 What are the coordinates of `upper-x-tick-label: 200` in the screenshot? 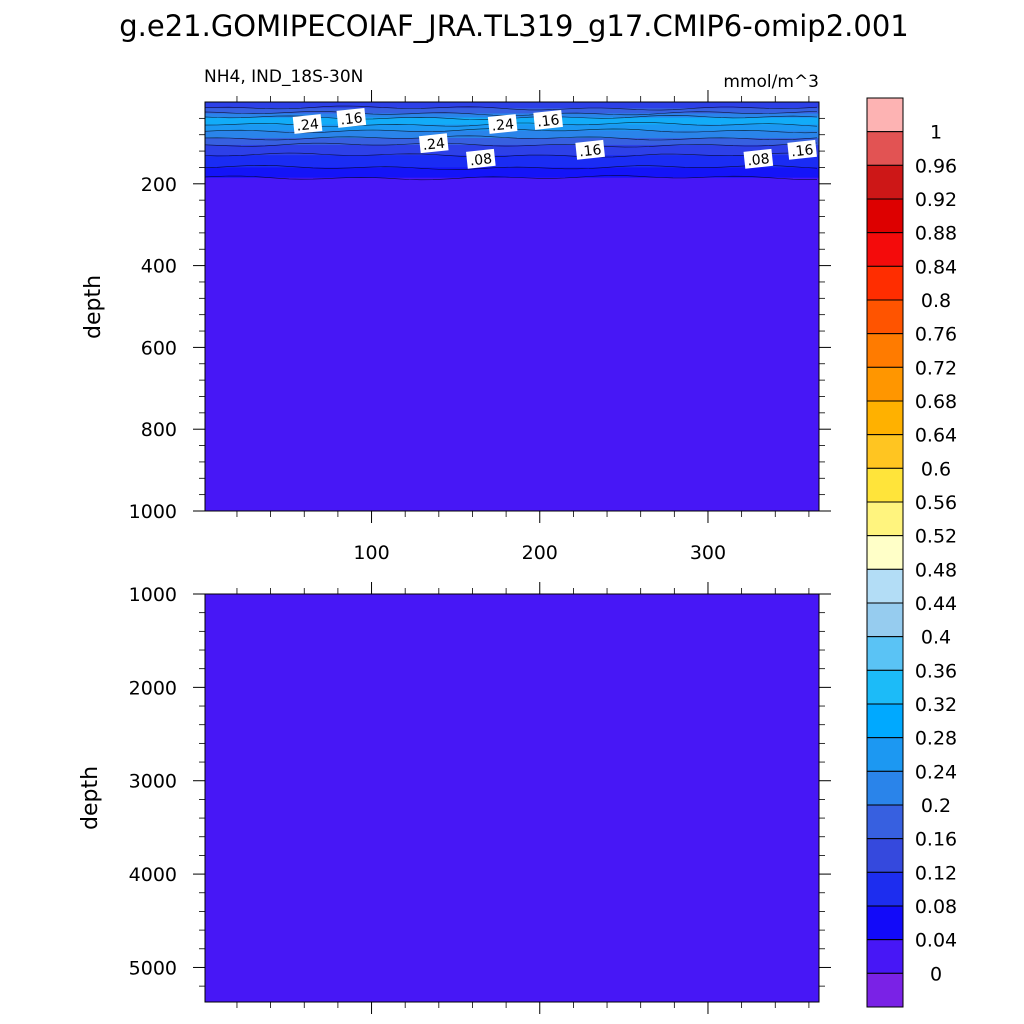 It's located at (540, 553).